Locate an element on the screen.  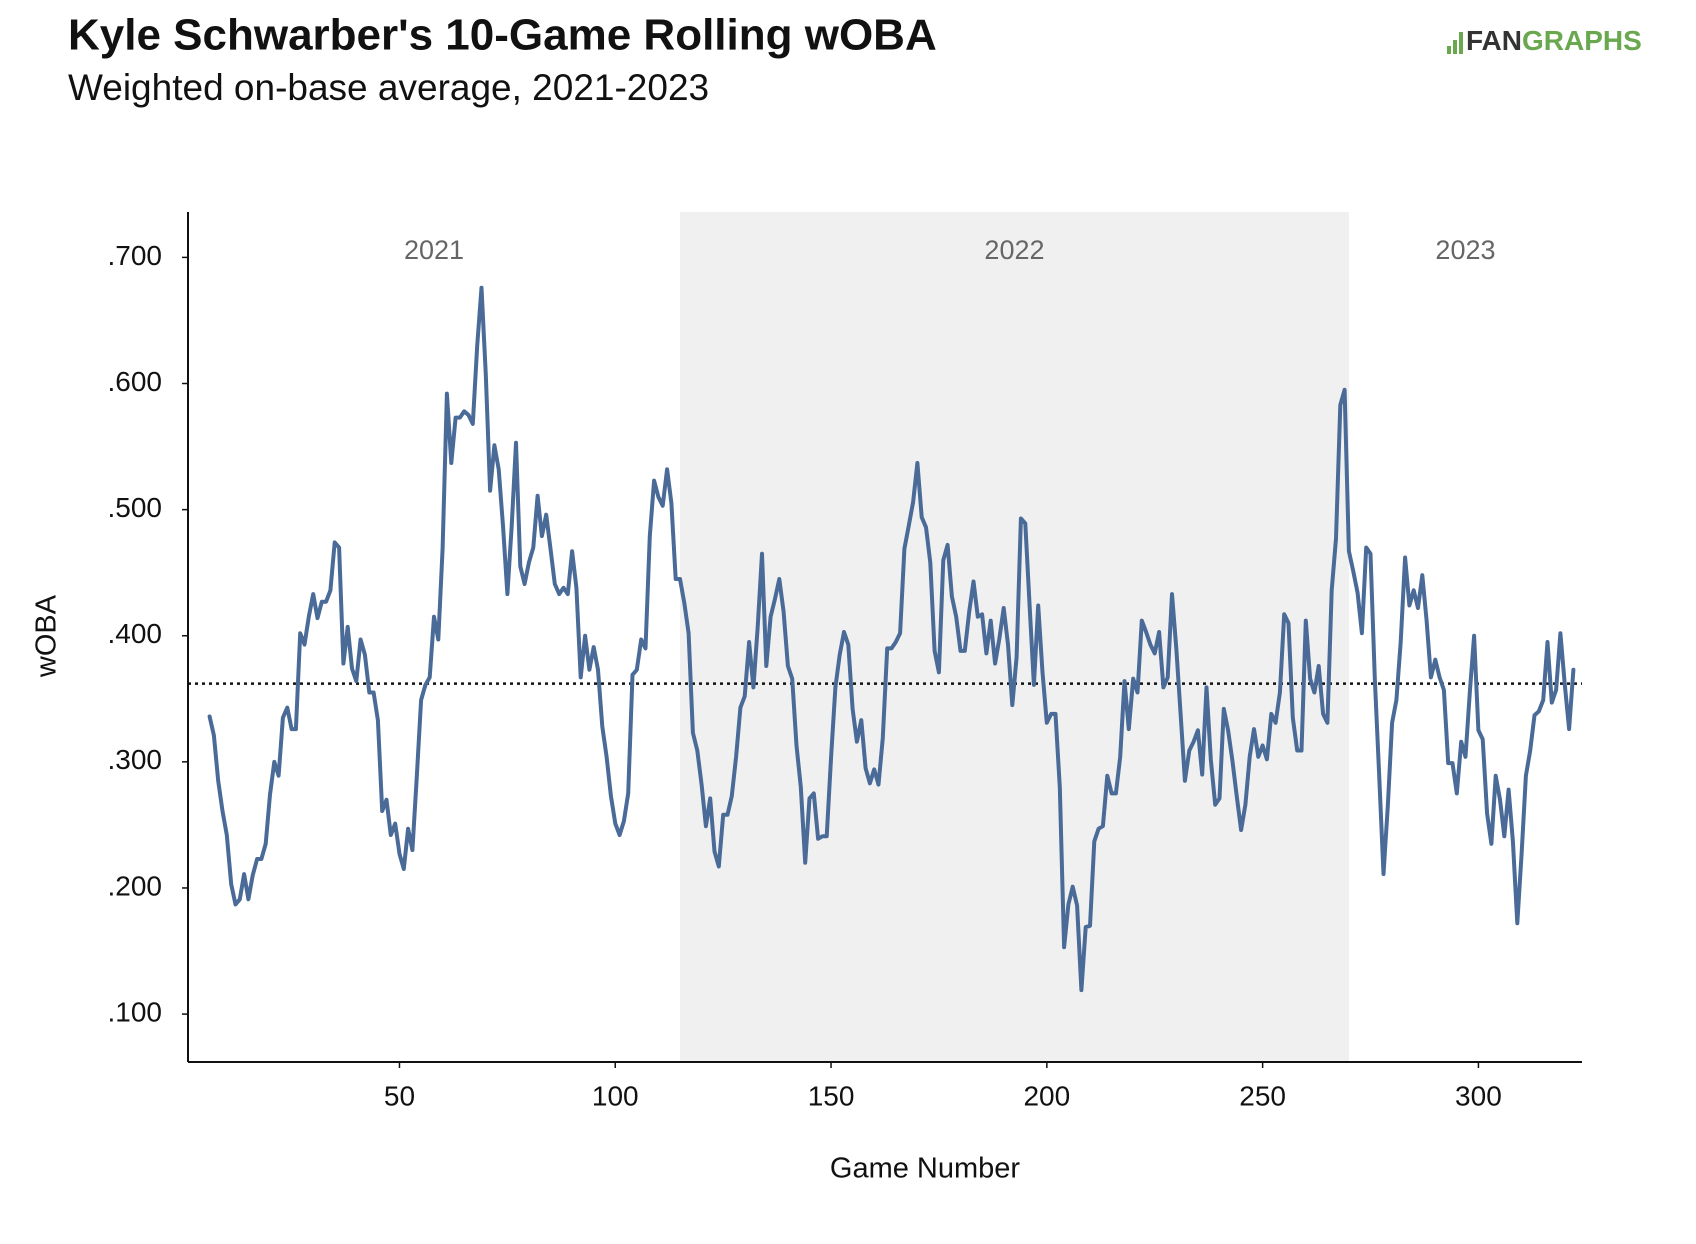
y-tick-label: .400 is located at coordinates (135, 633).